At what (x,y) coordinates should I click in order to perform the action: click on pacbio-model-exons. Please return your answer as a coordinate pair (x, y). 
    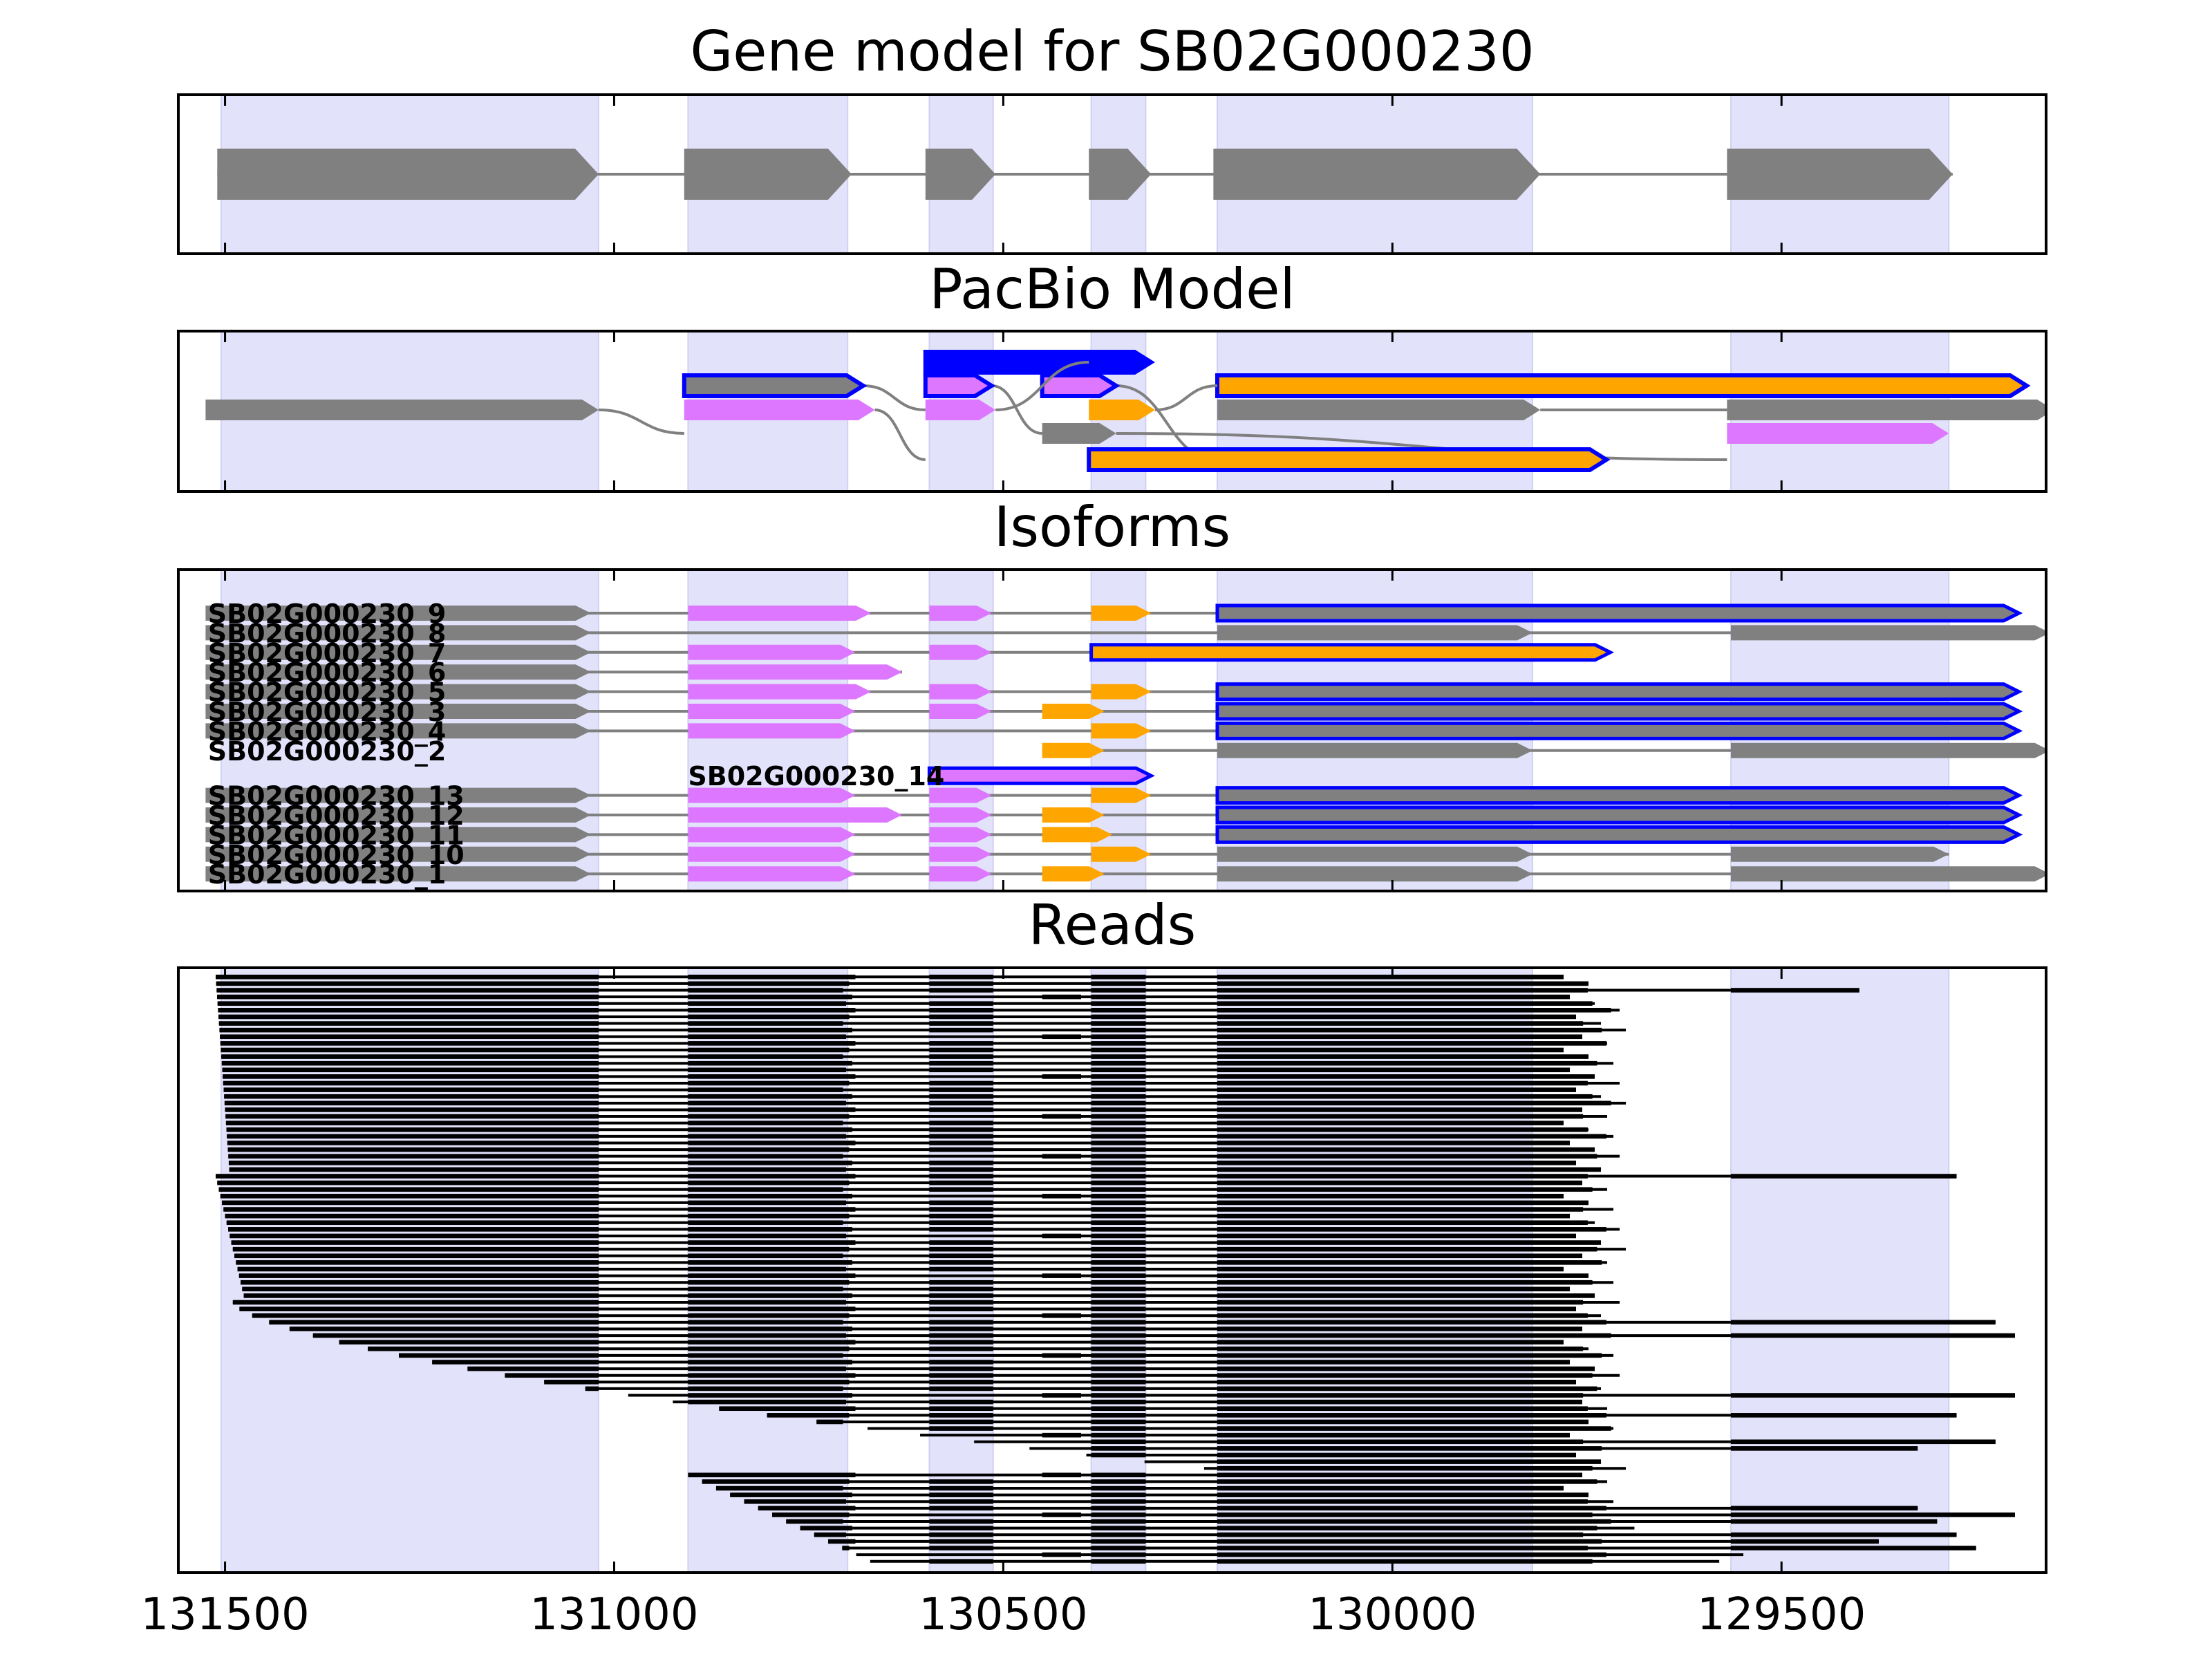
    Looking at the image, I should click on (1125, 411).